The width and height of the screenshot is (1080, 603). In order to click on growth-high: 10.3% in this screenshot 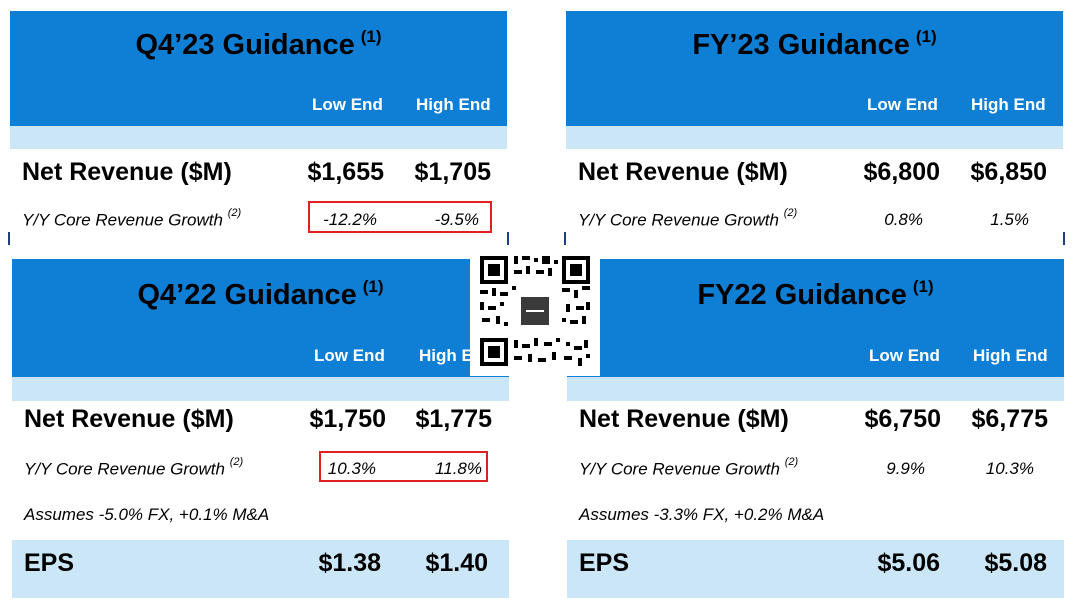, I will do `click(1009, 468)`.